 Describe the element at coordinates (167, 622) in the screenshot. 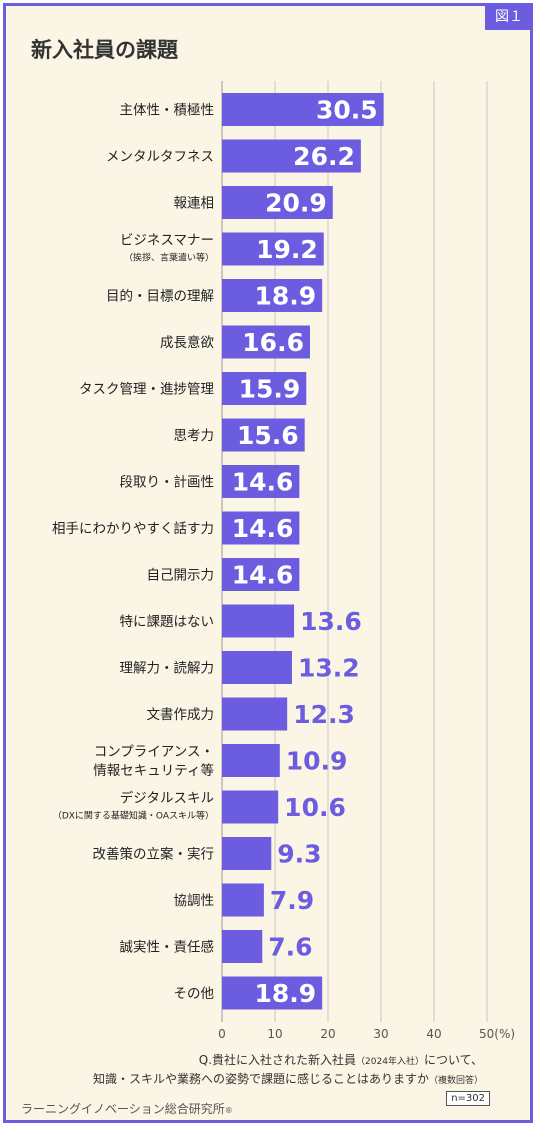

I see `category-label: 特に課題はない` at that location.